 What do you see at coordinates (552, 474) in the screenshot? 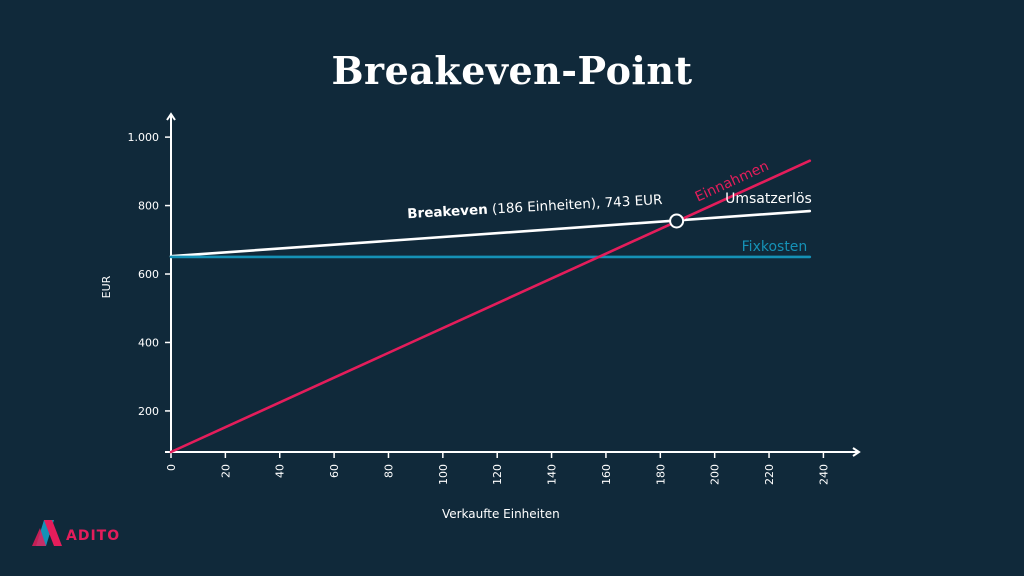
I see `x-tick-label: 140` at bounding box center [552, 474].